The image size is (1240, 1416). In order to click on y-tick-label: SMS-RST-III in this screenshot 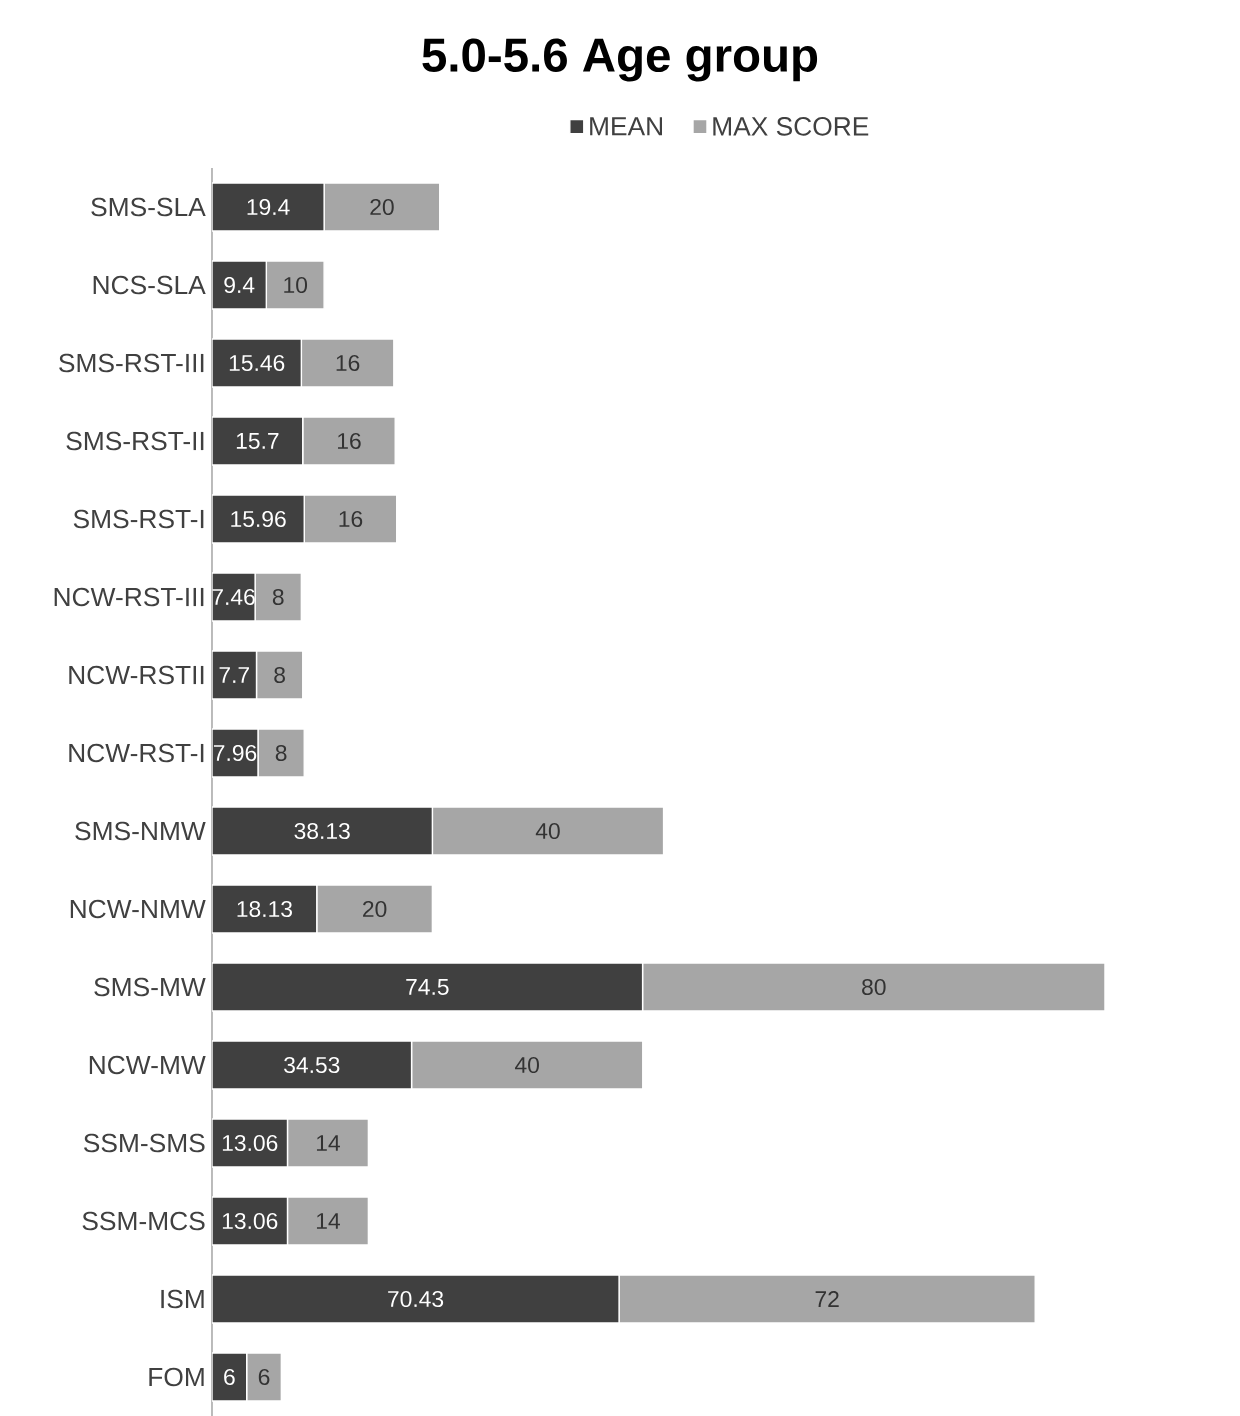, I will do `click(131, 363)`.